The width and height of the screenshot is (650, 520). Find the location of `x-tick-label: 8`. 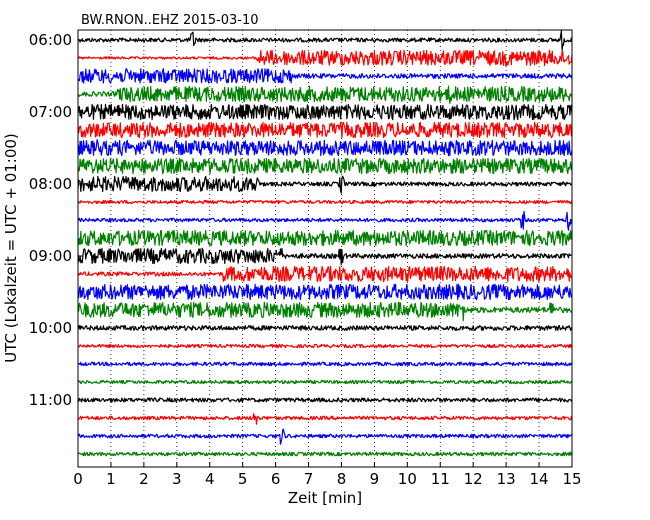

x-tick-label: 8 is located at coordinates (342, 479).